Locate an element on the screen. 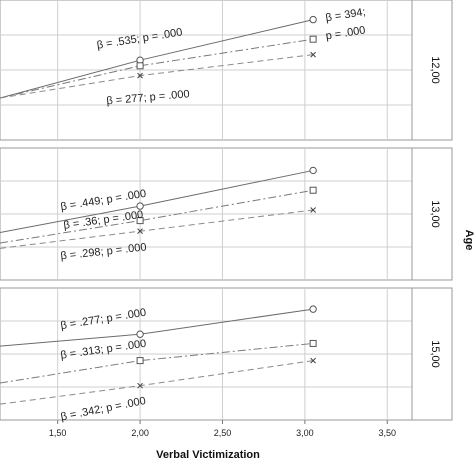 The width and height of the screenshot is (474, 474). x-axis-label: Verbal Victimization is located at coordinates (208, 455).